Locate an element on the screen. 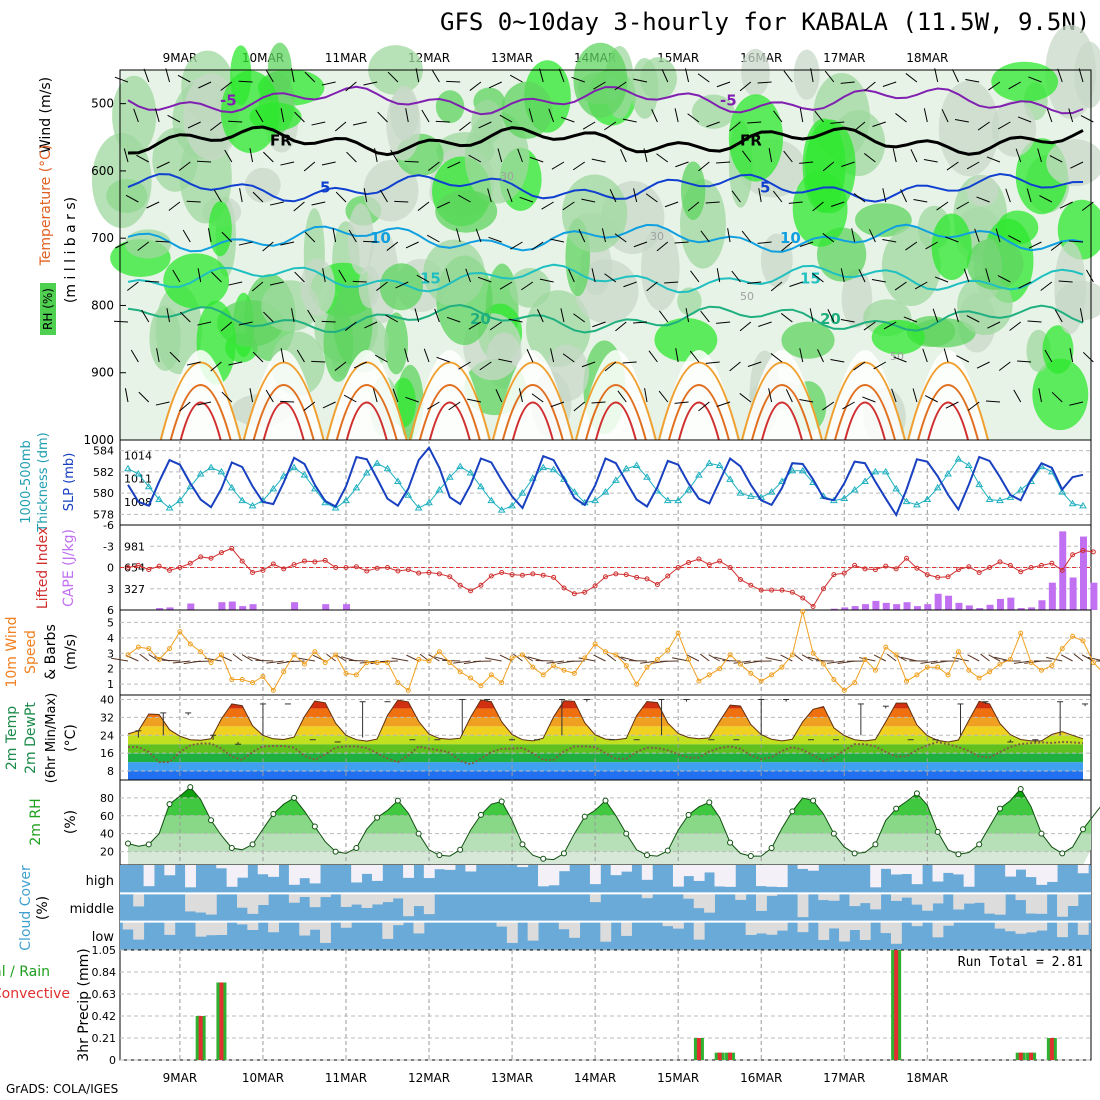  temp-contour-label: FR is located at coordinates (751, 141).